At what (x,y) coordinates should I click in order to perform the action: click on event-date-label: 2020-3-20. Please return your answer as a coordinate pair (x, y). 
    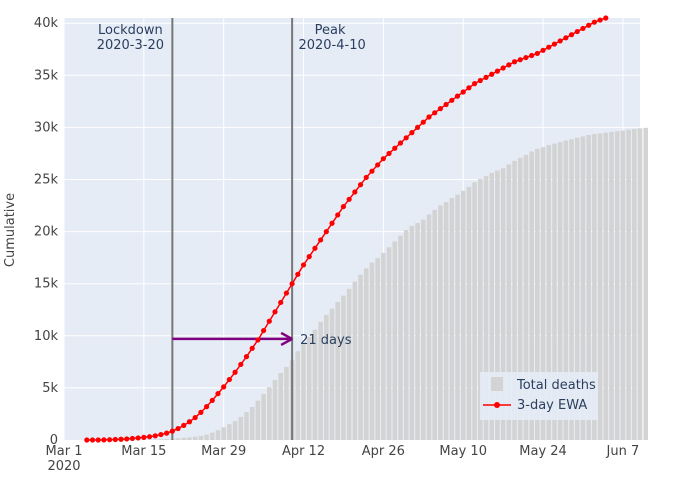
    Looking at the image, I should click on (130, 45).